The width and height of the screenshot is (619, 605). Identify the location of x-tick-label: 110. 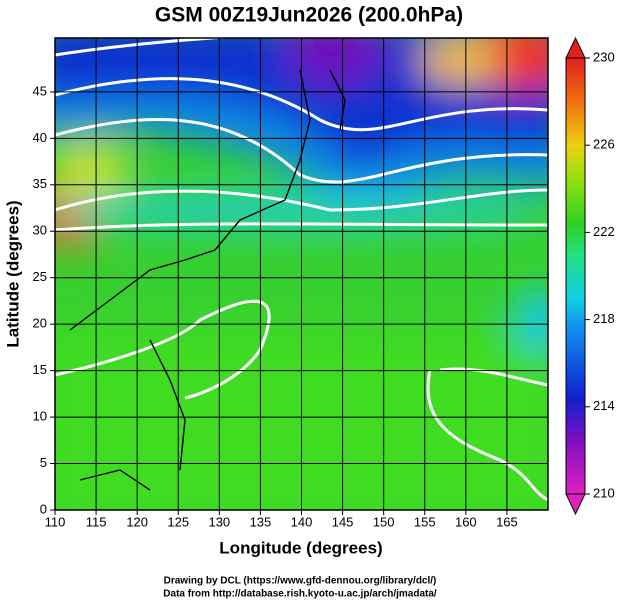
(55, 521).